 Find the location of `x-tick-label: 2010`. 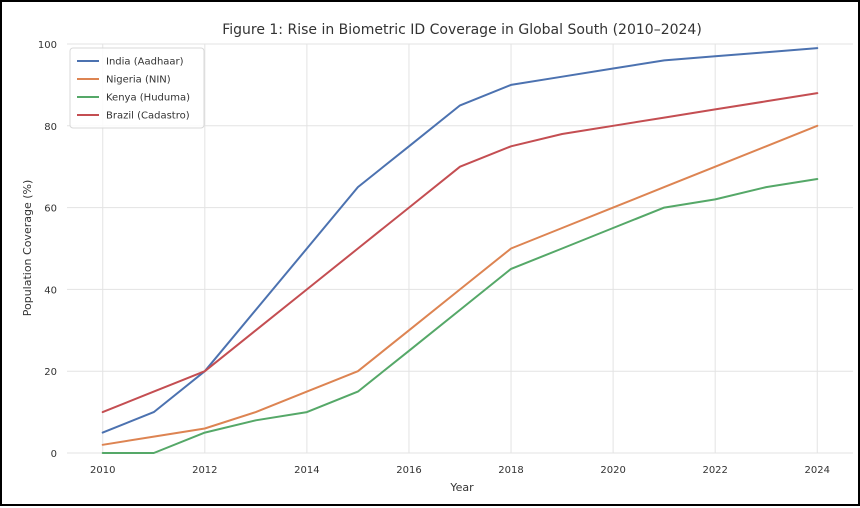

x-tick-label: 2010 is located at coordinates (102, 470).